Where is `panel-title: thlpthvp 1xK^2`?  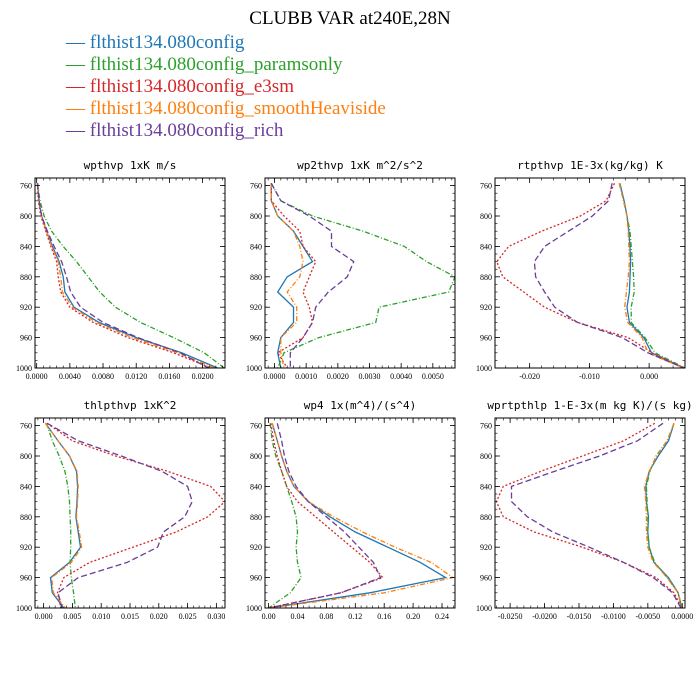
panel-title: thlpthvp 1xK^2 is located at coordinates (130, 405).